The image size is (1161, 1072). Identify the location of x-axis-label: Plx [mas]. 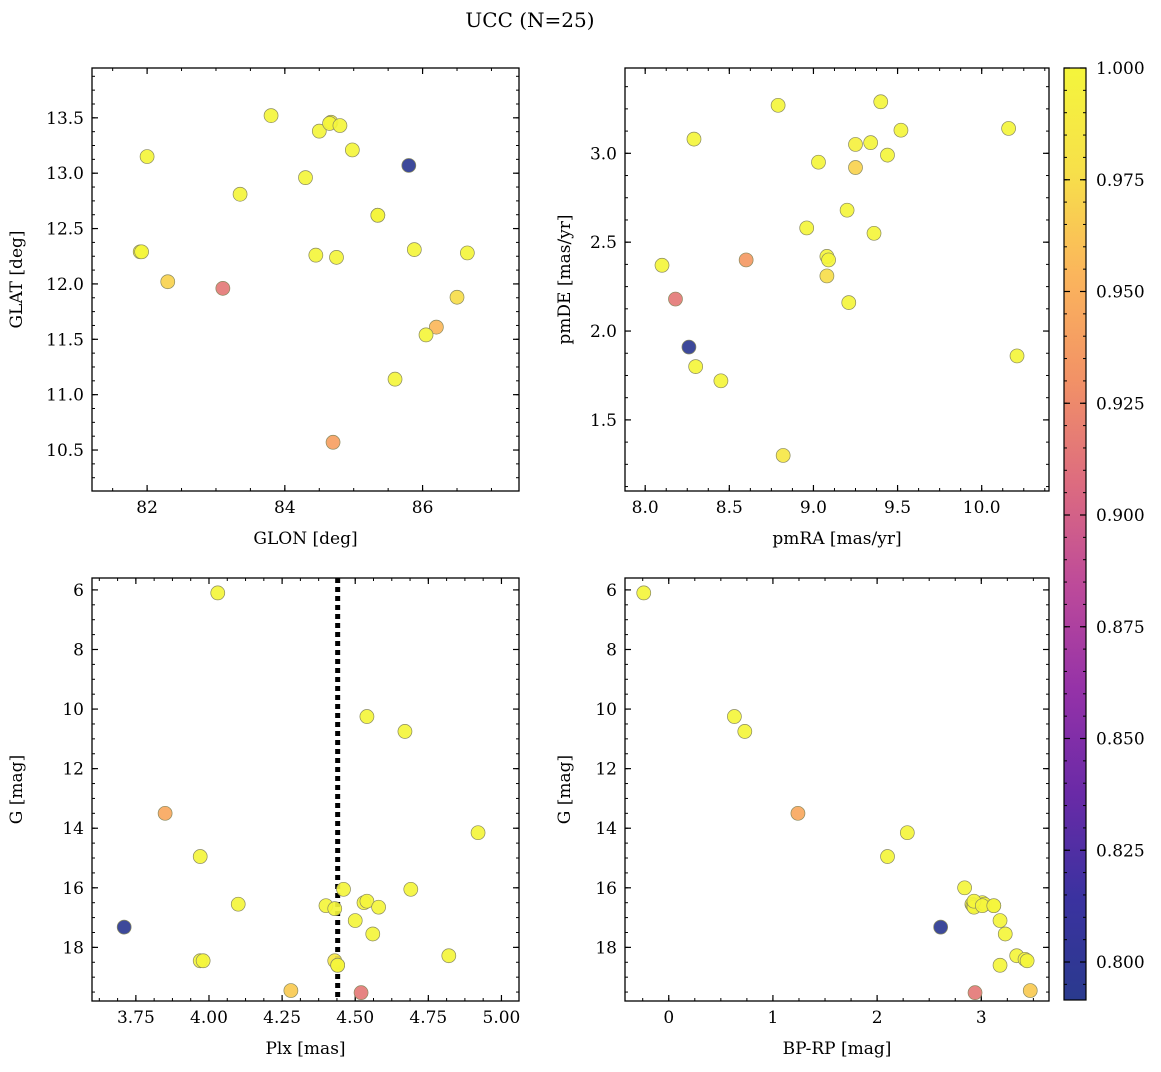
(305, 1049).